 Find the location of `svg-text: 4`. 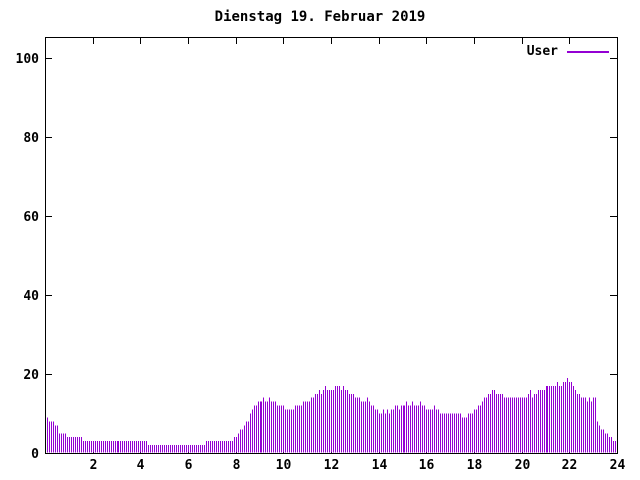

svg-text: 4 is located at coordinates (141, 465).